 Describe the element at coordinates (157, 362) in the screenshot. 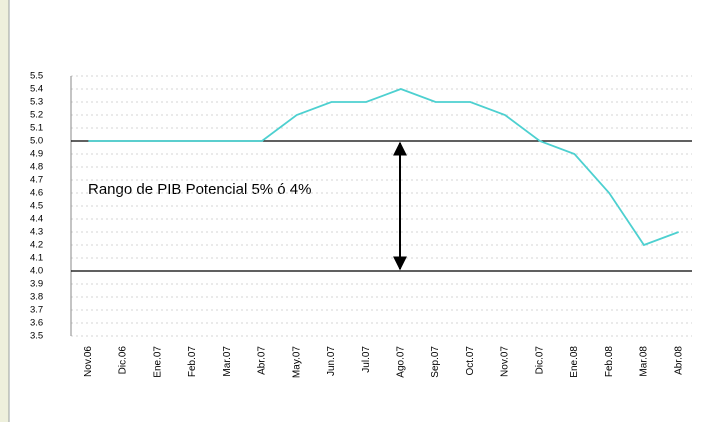

I see `x-tick-label: Ene.07` at that location.